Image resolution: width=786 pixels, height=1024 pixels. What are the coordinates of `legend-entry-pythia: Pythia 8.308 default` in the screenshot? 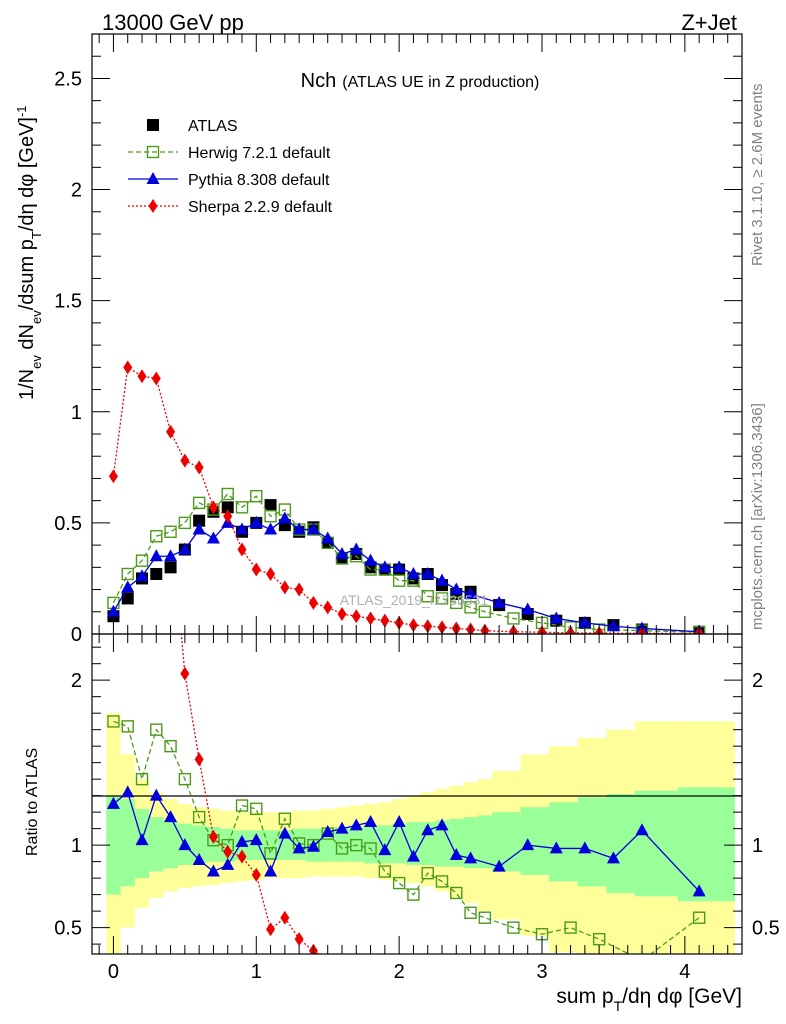 It's located at (229, 180).